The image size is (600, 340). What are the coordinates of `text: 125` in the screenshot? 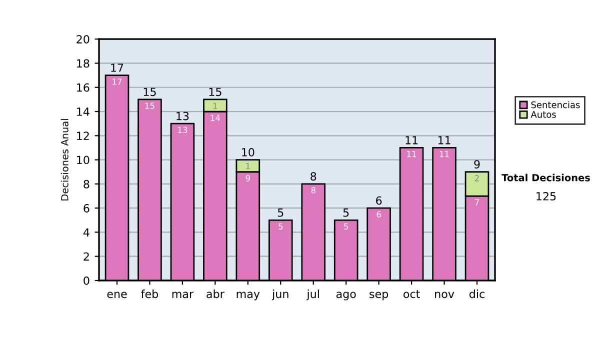 It's located at (546, 196).